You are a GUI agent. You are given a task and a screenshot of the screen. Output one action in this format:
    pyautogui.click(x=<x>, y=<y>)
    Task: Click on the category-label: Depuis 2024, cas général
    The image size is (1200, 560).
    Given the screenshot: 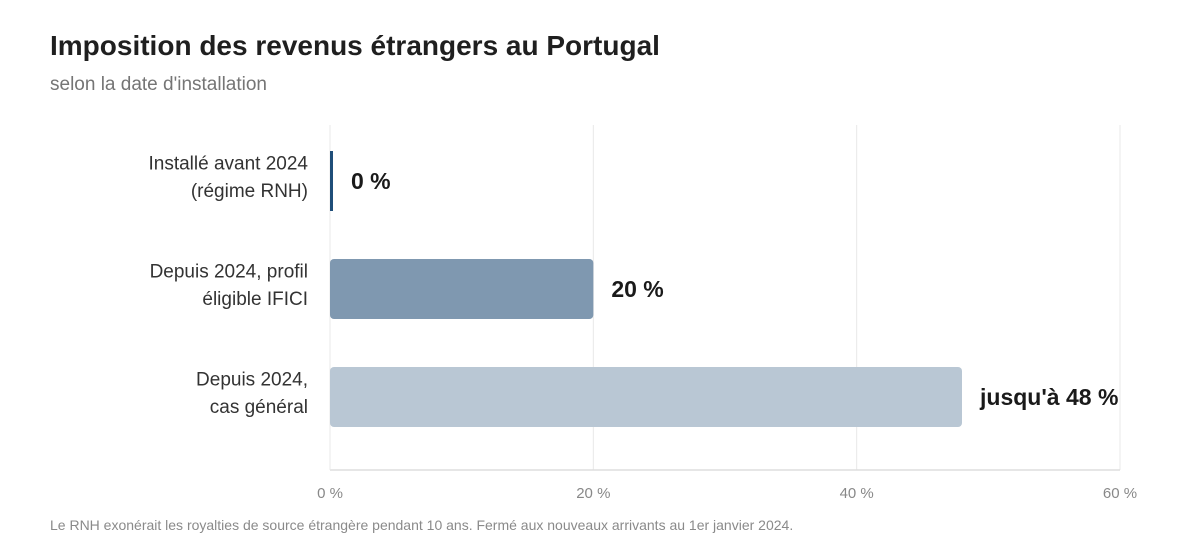 What is the action you would take?
    pyautogui.click(x=252, y=393)
    